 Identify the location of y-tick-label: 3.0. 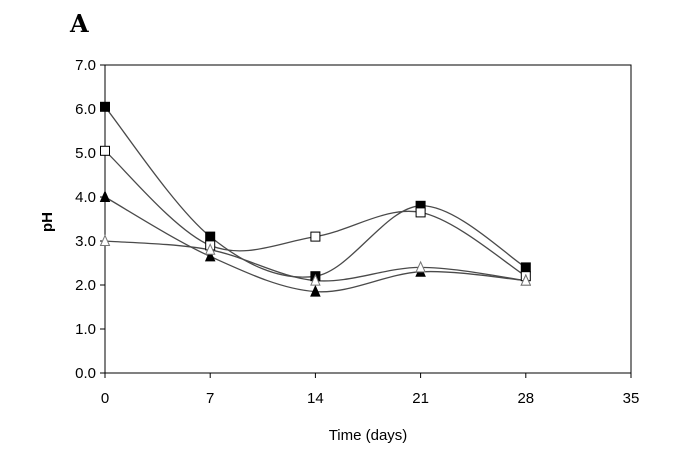
(85, 241).